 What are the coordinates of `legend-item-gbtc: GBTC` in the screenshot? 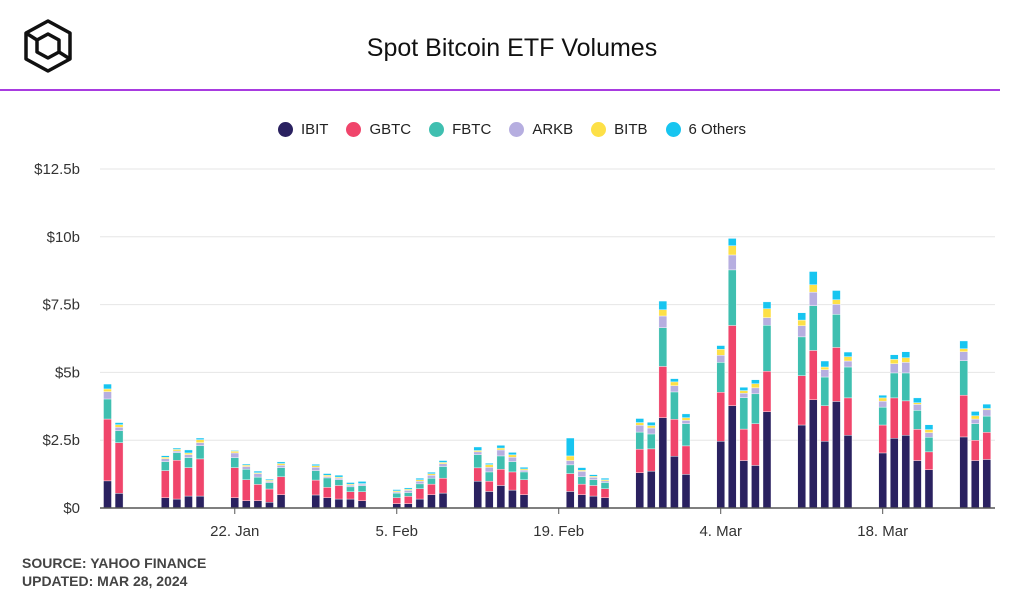 It's located at (378, 129).